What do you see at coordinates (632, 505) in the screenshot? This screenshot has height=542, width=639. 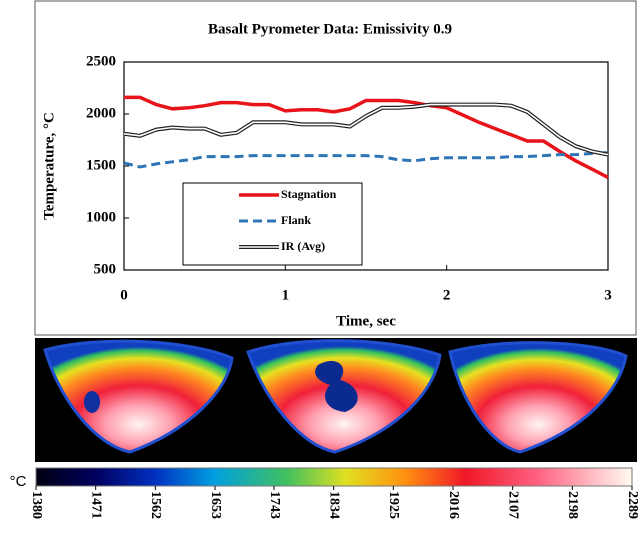 I see `colorbar-tick-label: 2289` at bounding box center [632, 505].